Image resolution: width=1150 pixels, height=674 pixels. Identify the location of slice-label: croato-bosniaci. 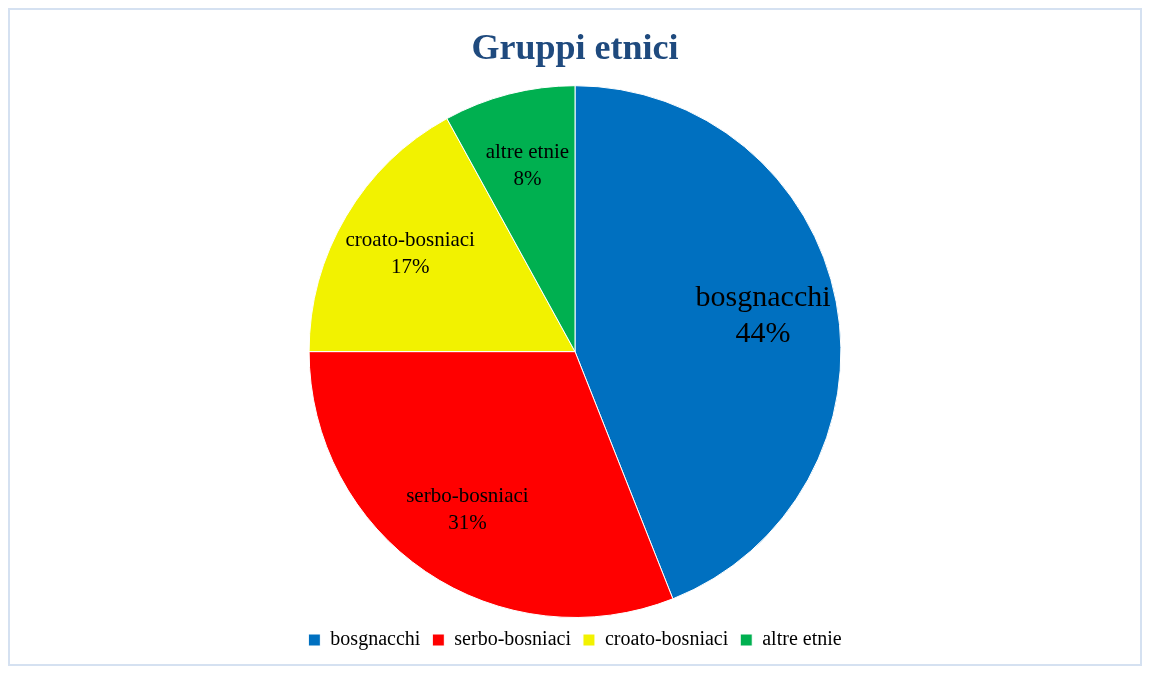
(410, 239).